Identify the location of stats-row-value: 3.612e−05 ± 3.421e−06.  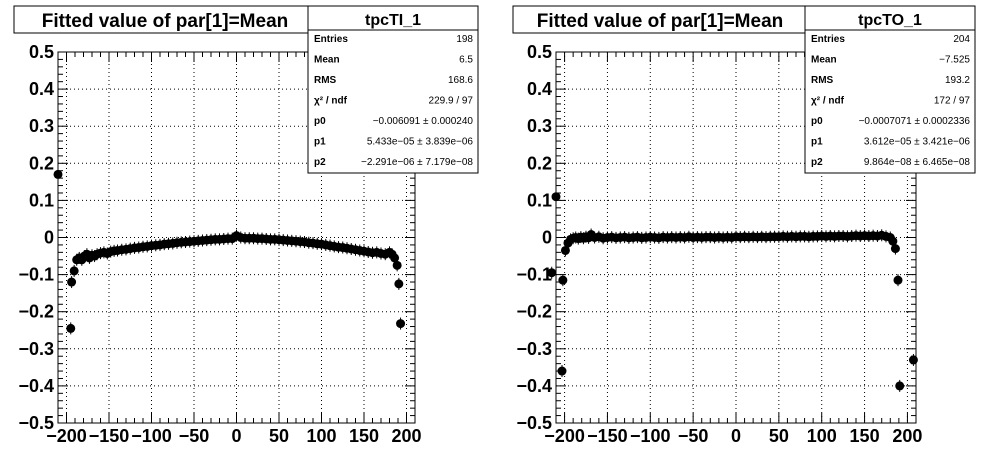
(917, 142).